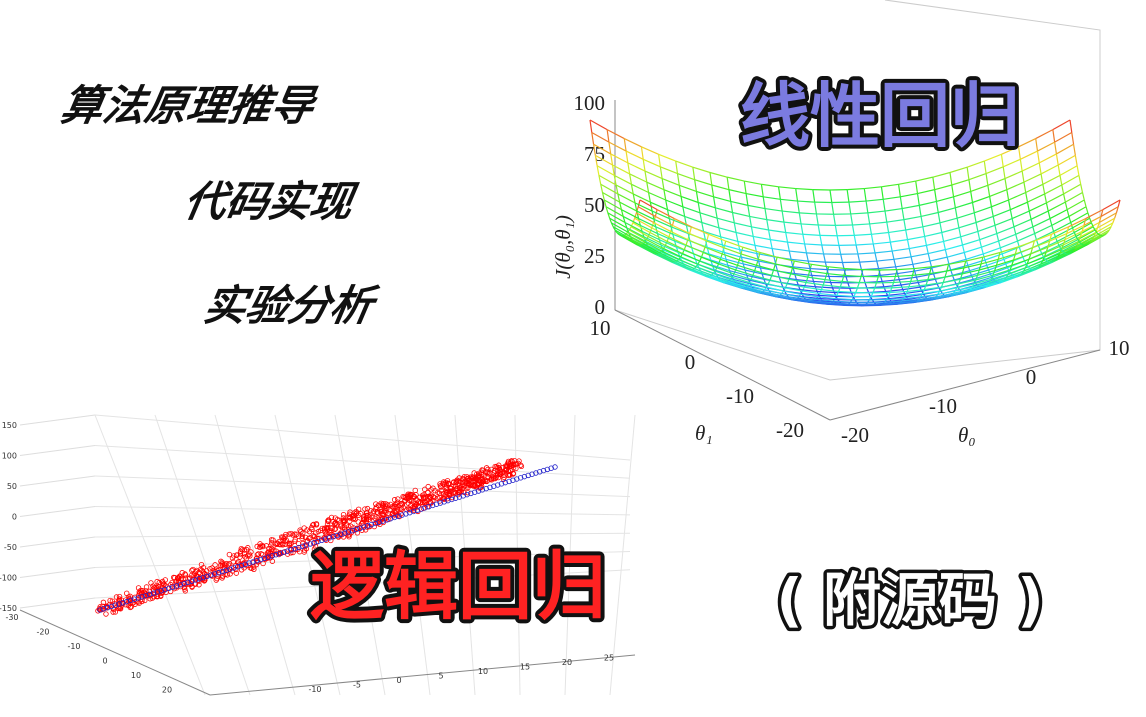  What do you see at coordinates (855, 435) in the screenshot?
I see `y-tick-label: -20` at bounding box center [855, 435].